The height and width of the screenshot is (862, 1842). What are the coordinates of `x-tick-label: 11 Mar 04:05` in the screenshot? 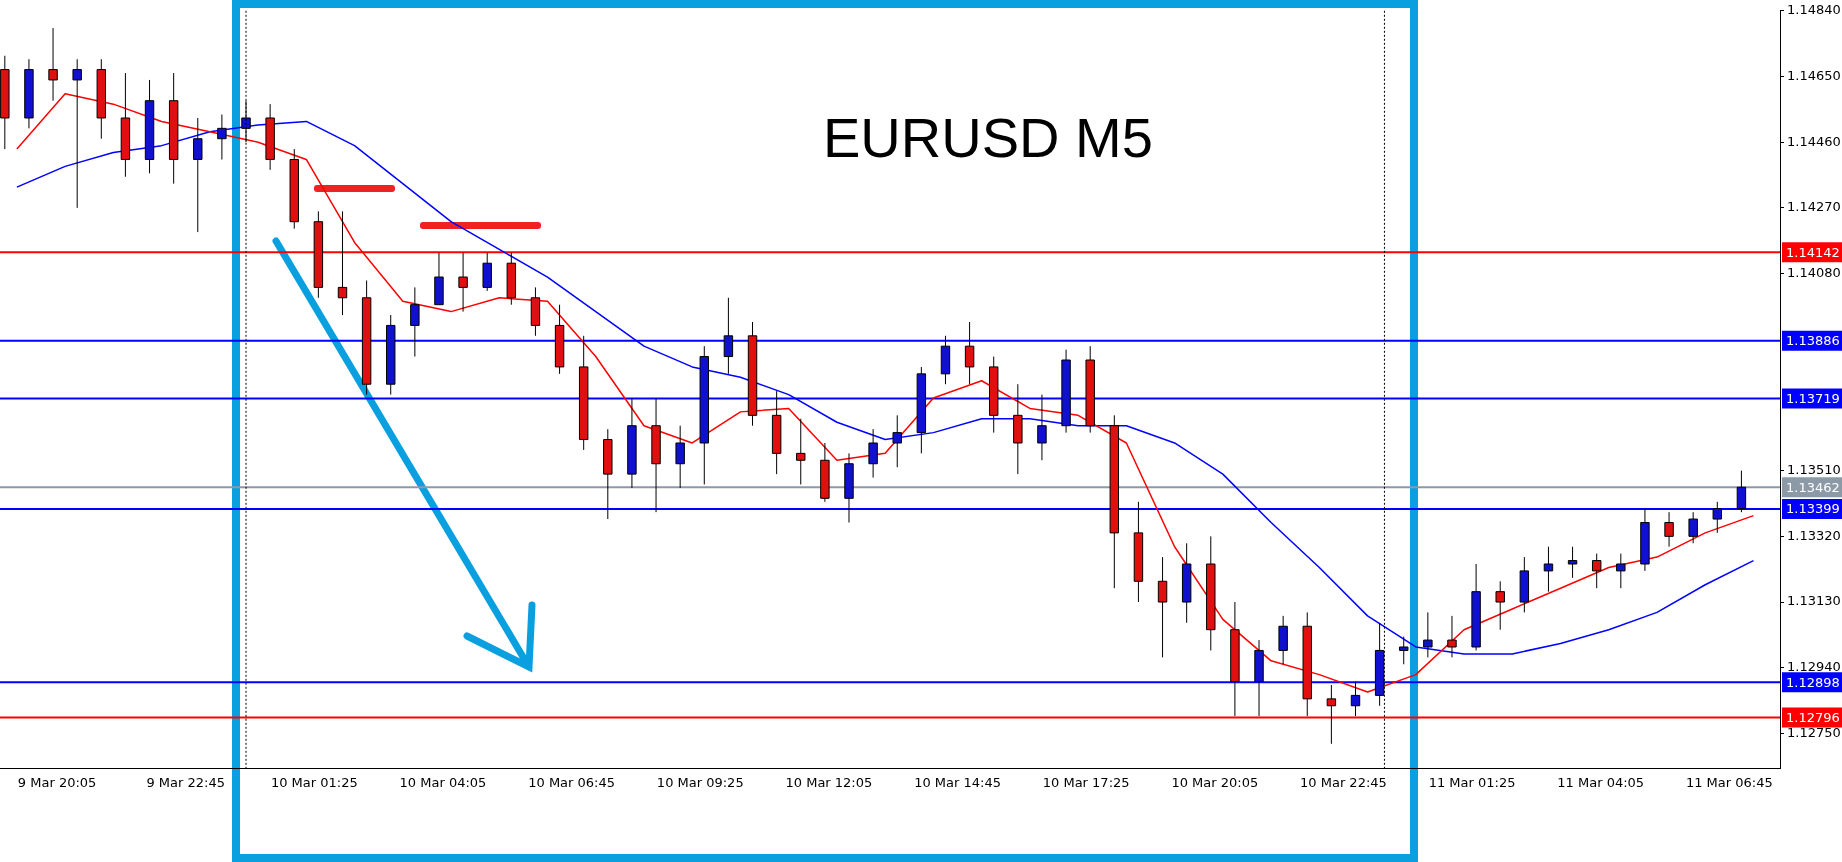 It's located at (1601, 783).